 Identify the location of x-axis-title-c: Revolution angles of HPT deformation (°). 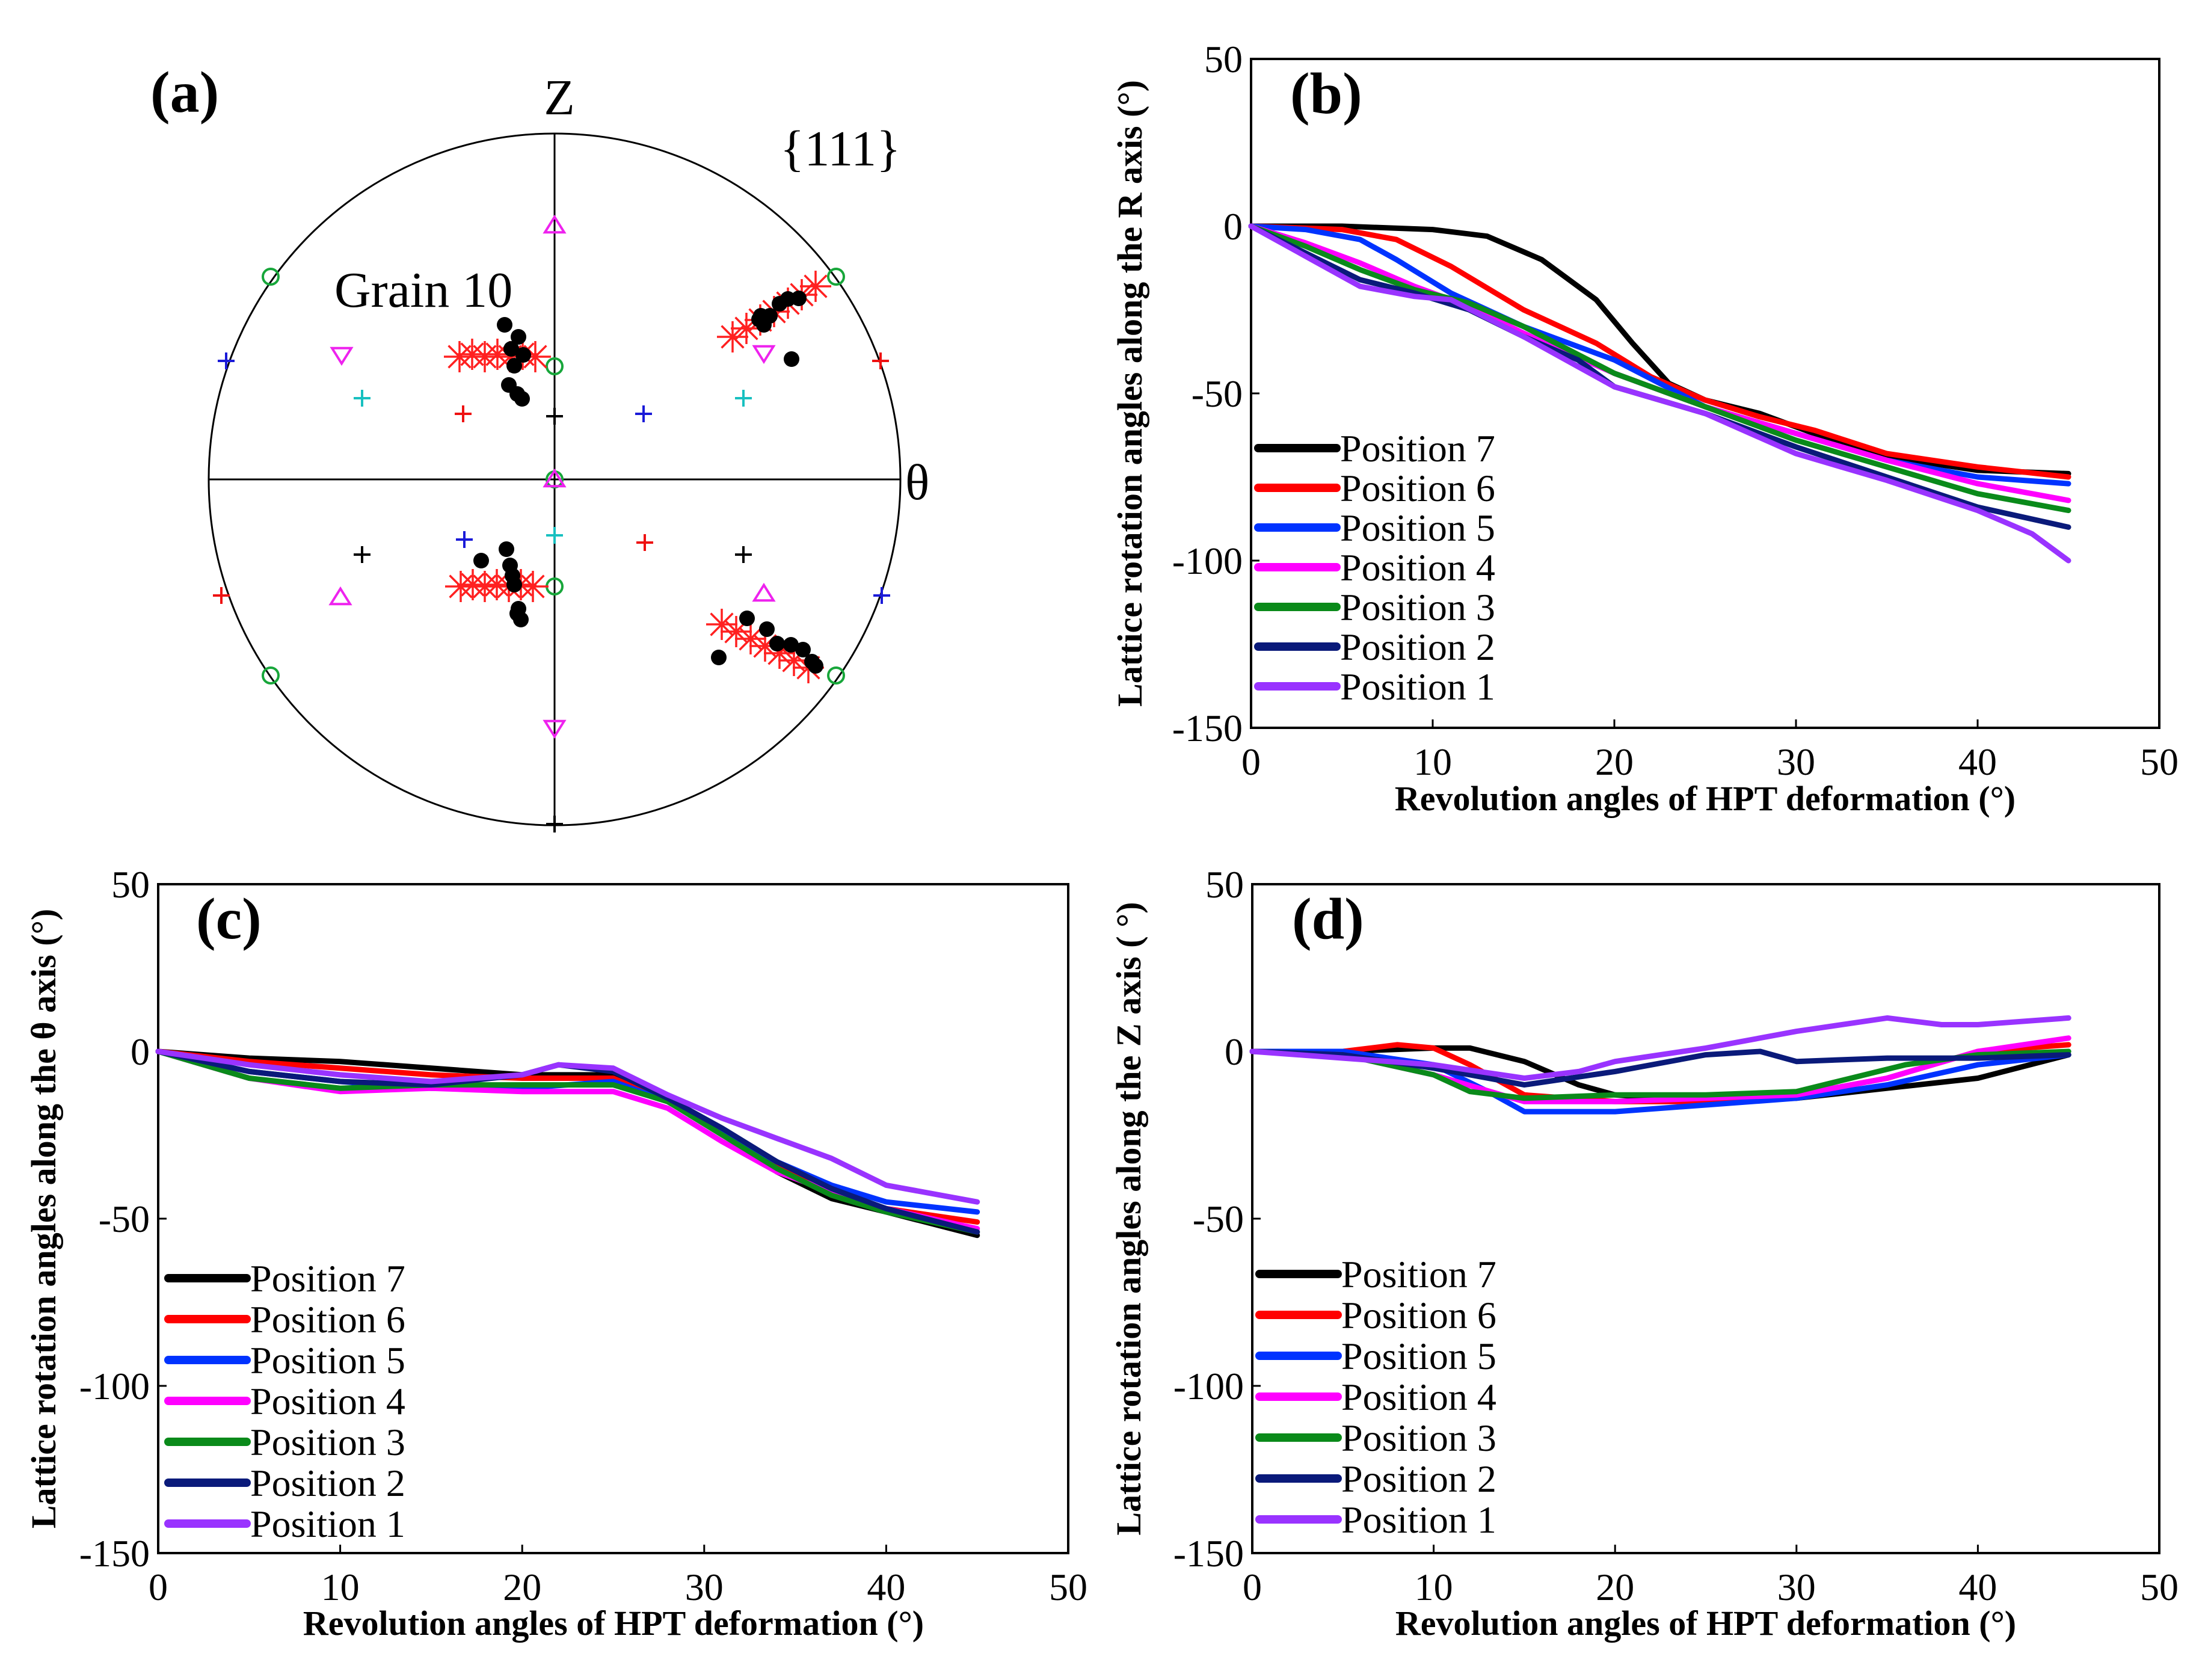
(613, 1624).